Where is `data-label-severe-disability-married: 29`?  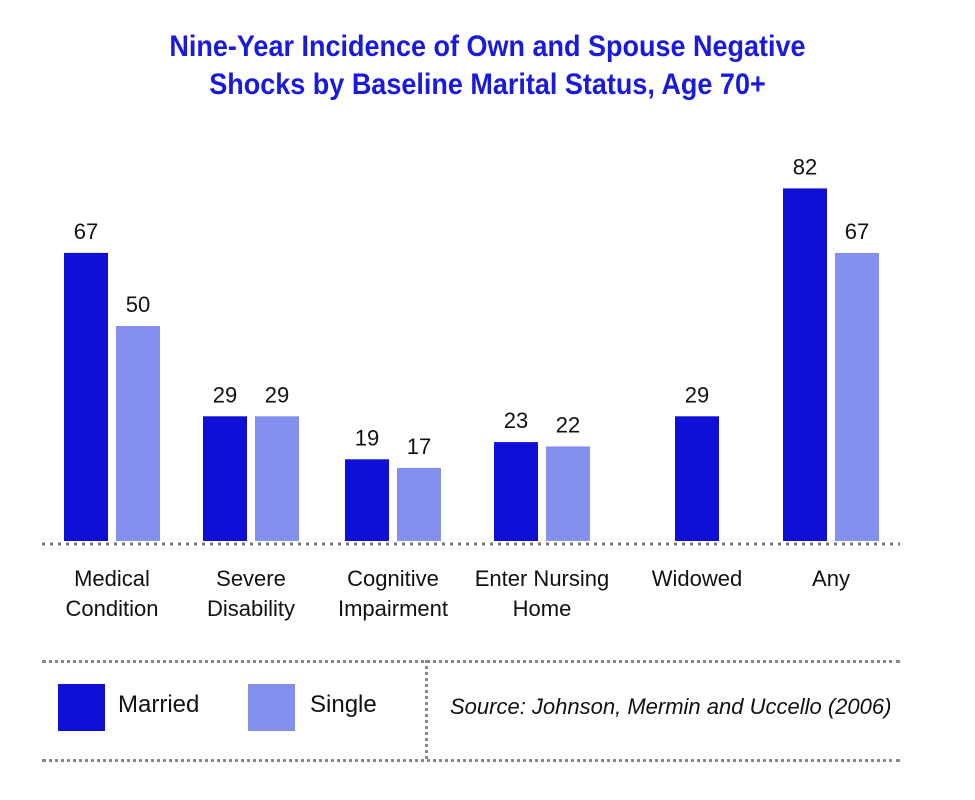
data-label-severe-disability-married: 29 is located at coordinates (225, 394).